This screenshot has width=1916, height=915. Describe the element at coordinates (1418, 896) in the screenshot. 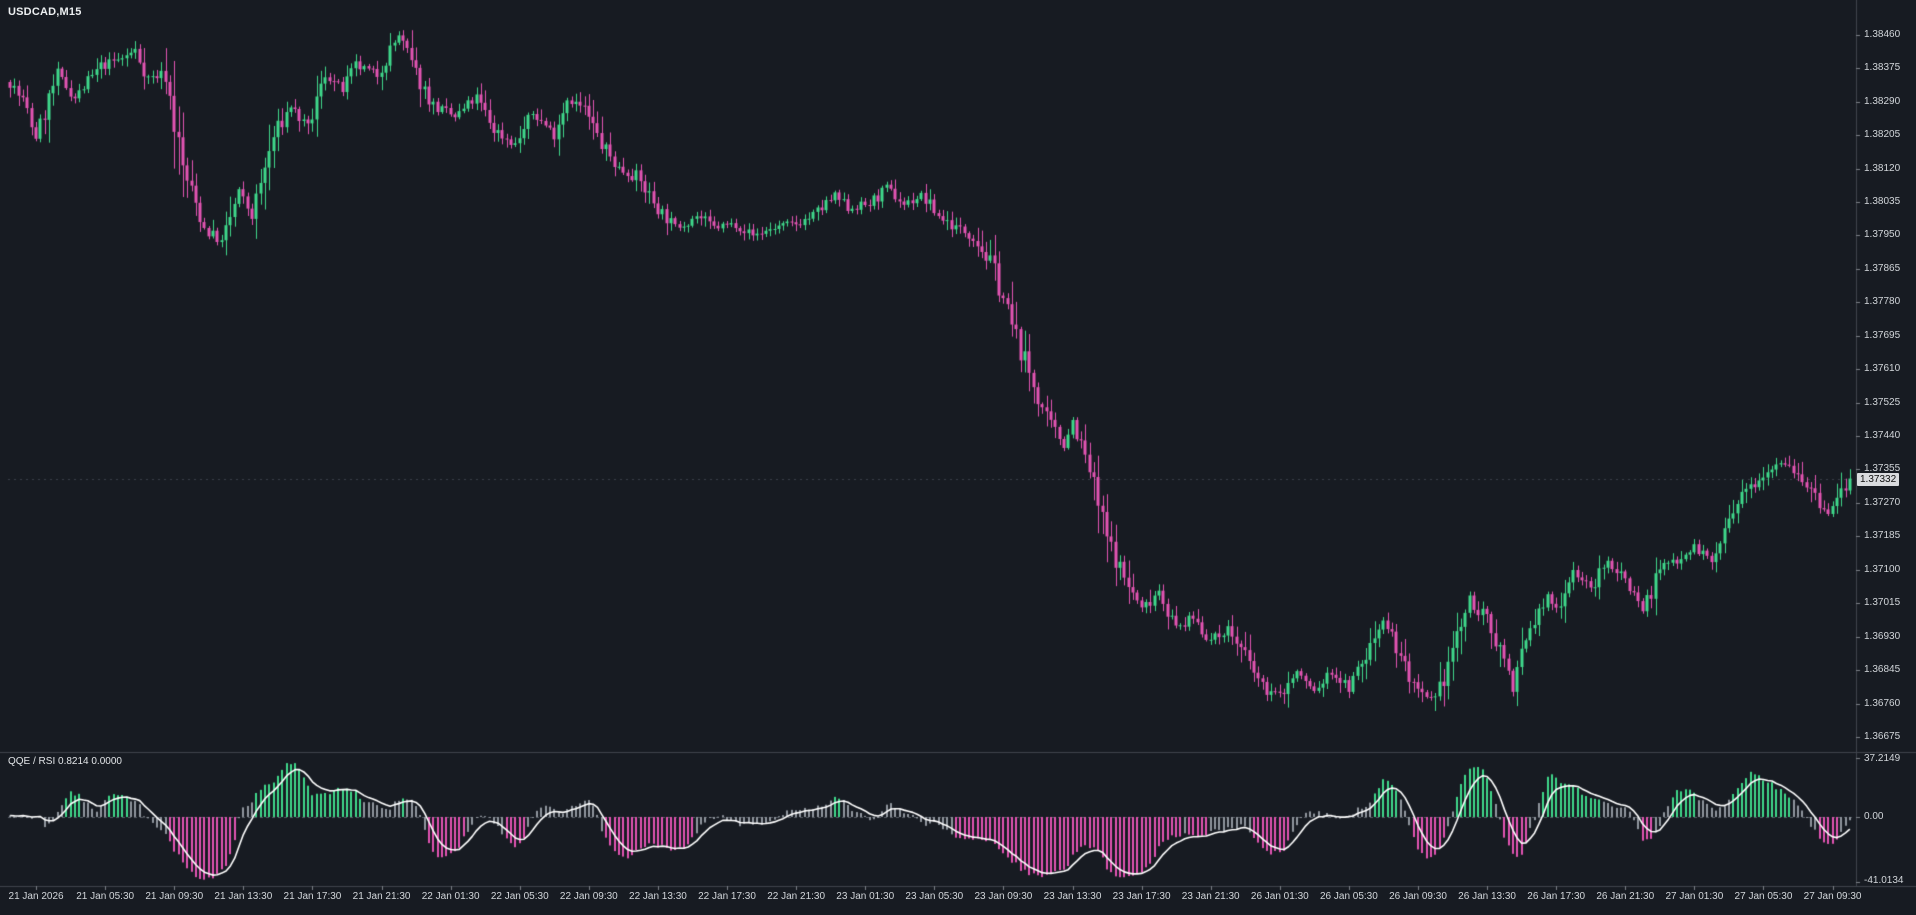

I see `time-axis-label: 26 Jan 09:30` at that location.